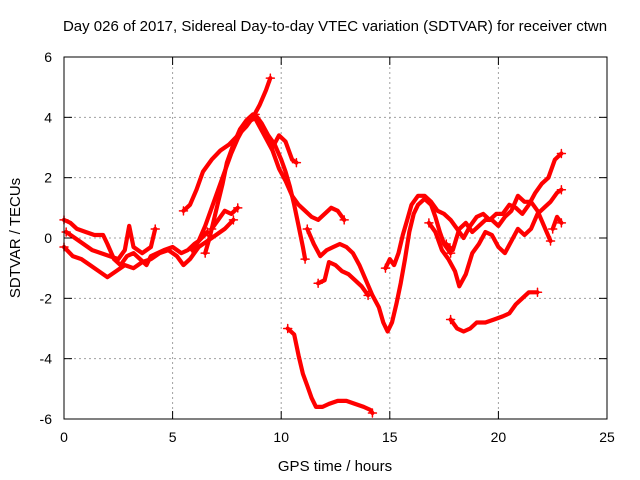  Describe the element at coordinates (335, 466) in the screenshot. I see `x-axis-label: GPS time / hours` at that location.